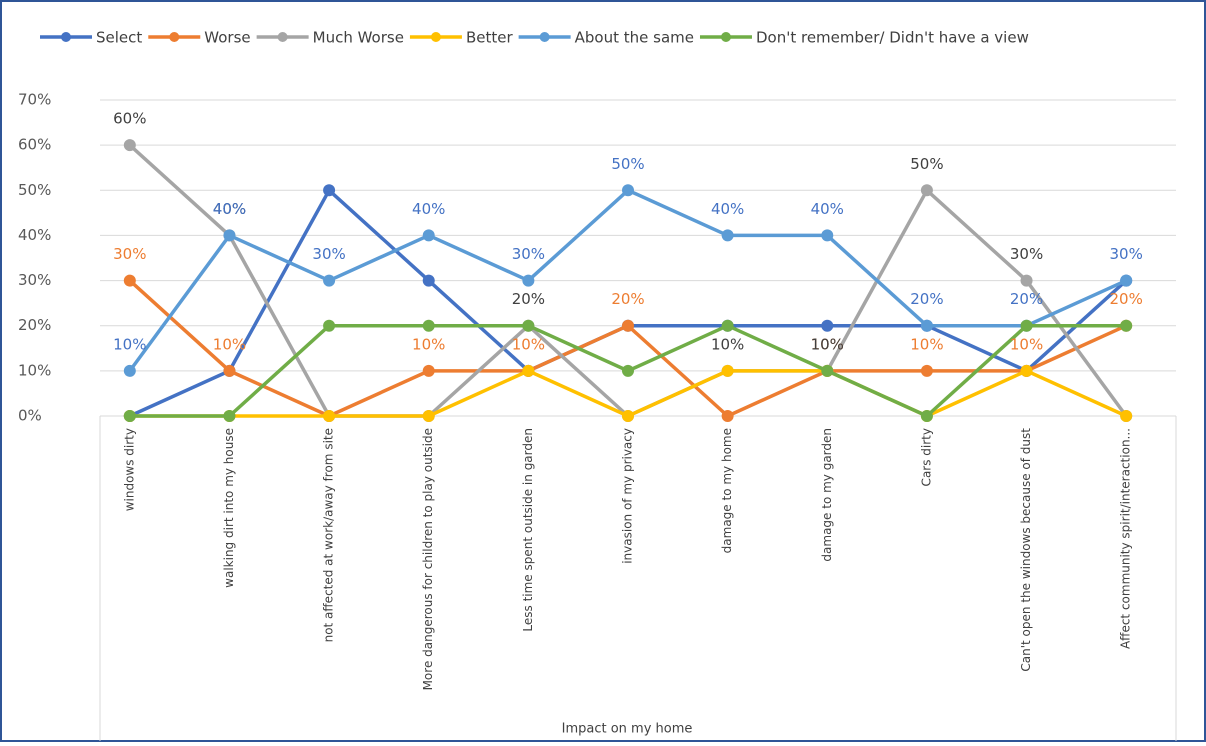 This screenshot has height=746, width=1206. What do you see at coordinates (926, 457) in the screenshot?
I see `x-tick-label: Cars dirty` at bounding box center [926, 457].